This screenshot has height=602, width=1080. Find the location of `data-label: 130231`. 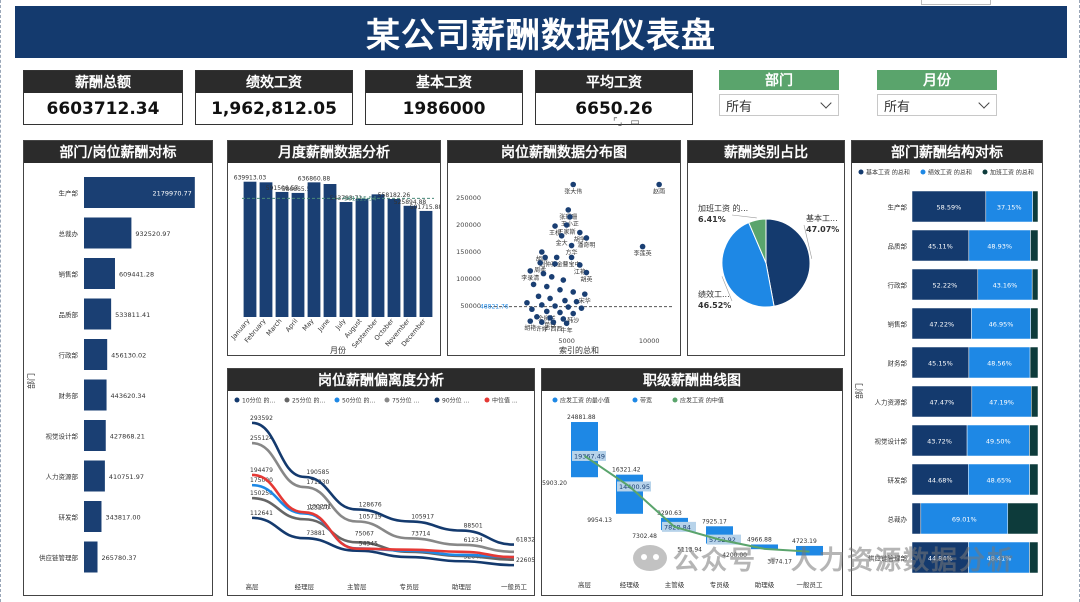

data-label: 130231 is located at coordinates (319, 507).